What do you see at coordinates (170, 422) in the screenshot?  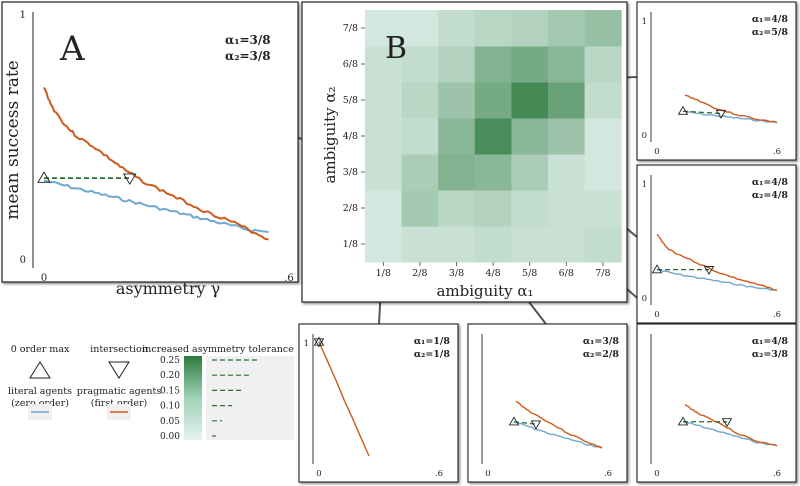 I see `colorbar-tick-label: 0.05` at bounding box center [170, 422].